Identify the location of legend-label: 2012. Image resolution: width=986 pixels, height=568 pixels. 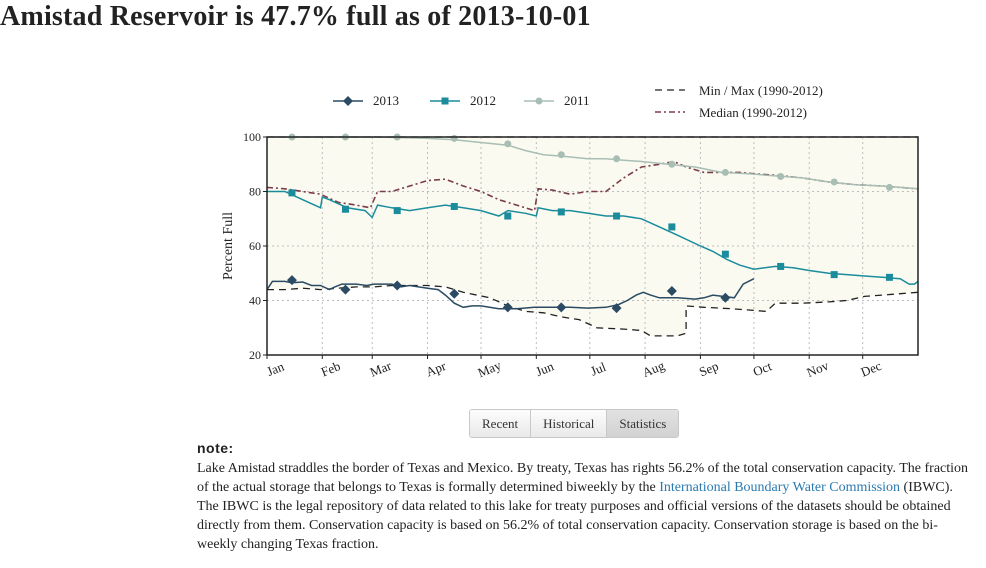
(483, 100).